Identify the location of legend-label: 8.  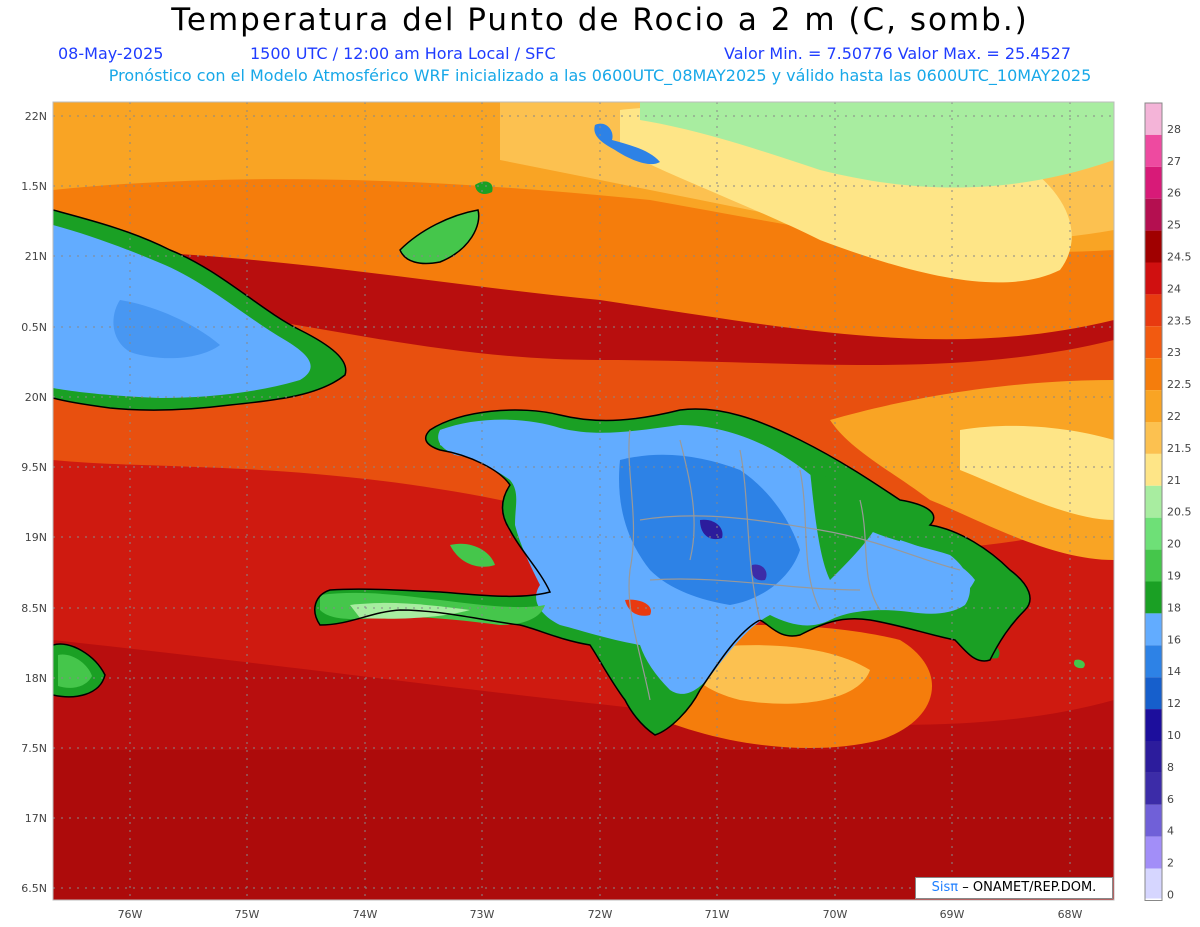
(1170, 767).